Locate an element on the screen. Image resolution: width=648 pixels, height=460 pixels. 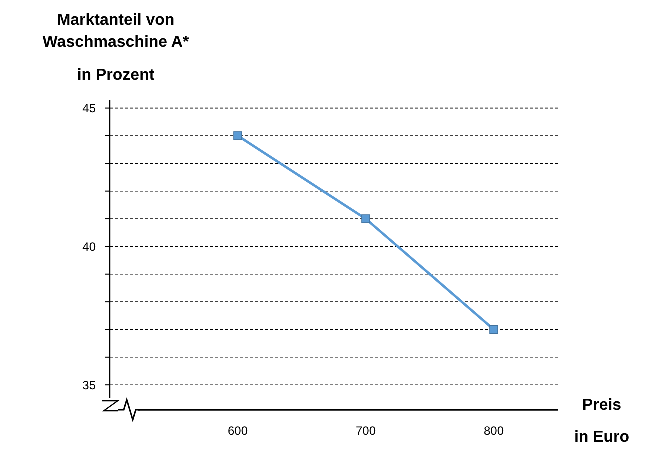
y-tick-label: 35 is located at coordinates (89, 385).